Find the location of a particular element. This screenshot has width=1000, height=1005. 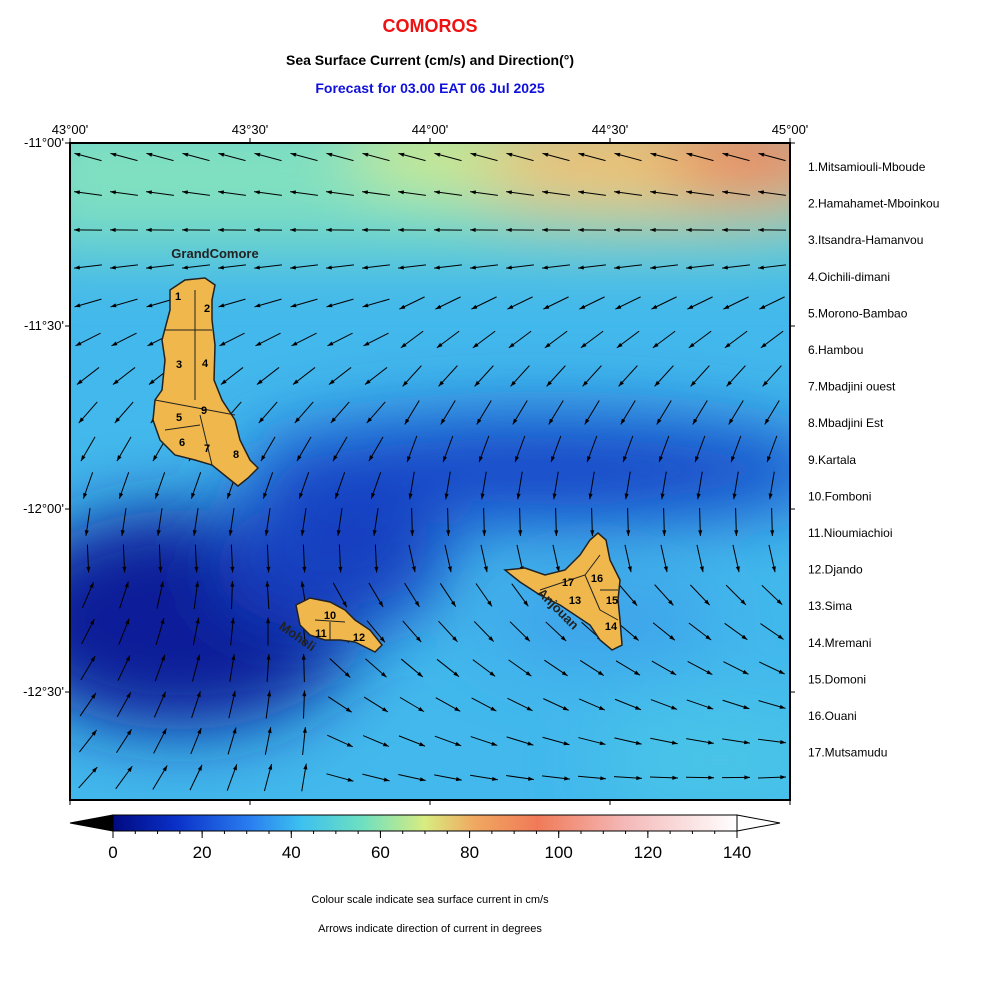

lon-tick-label: 43°30' is located at coordinates (250, 129).